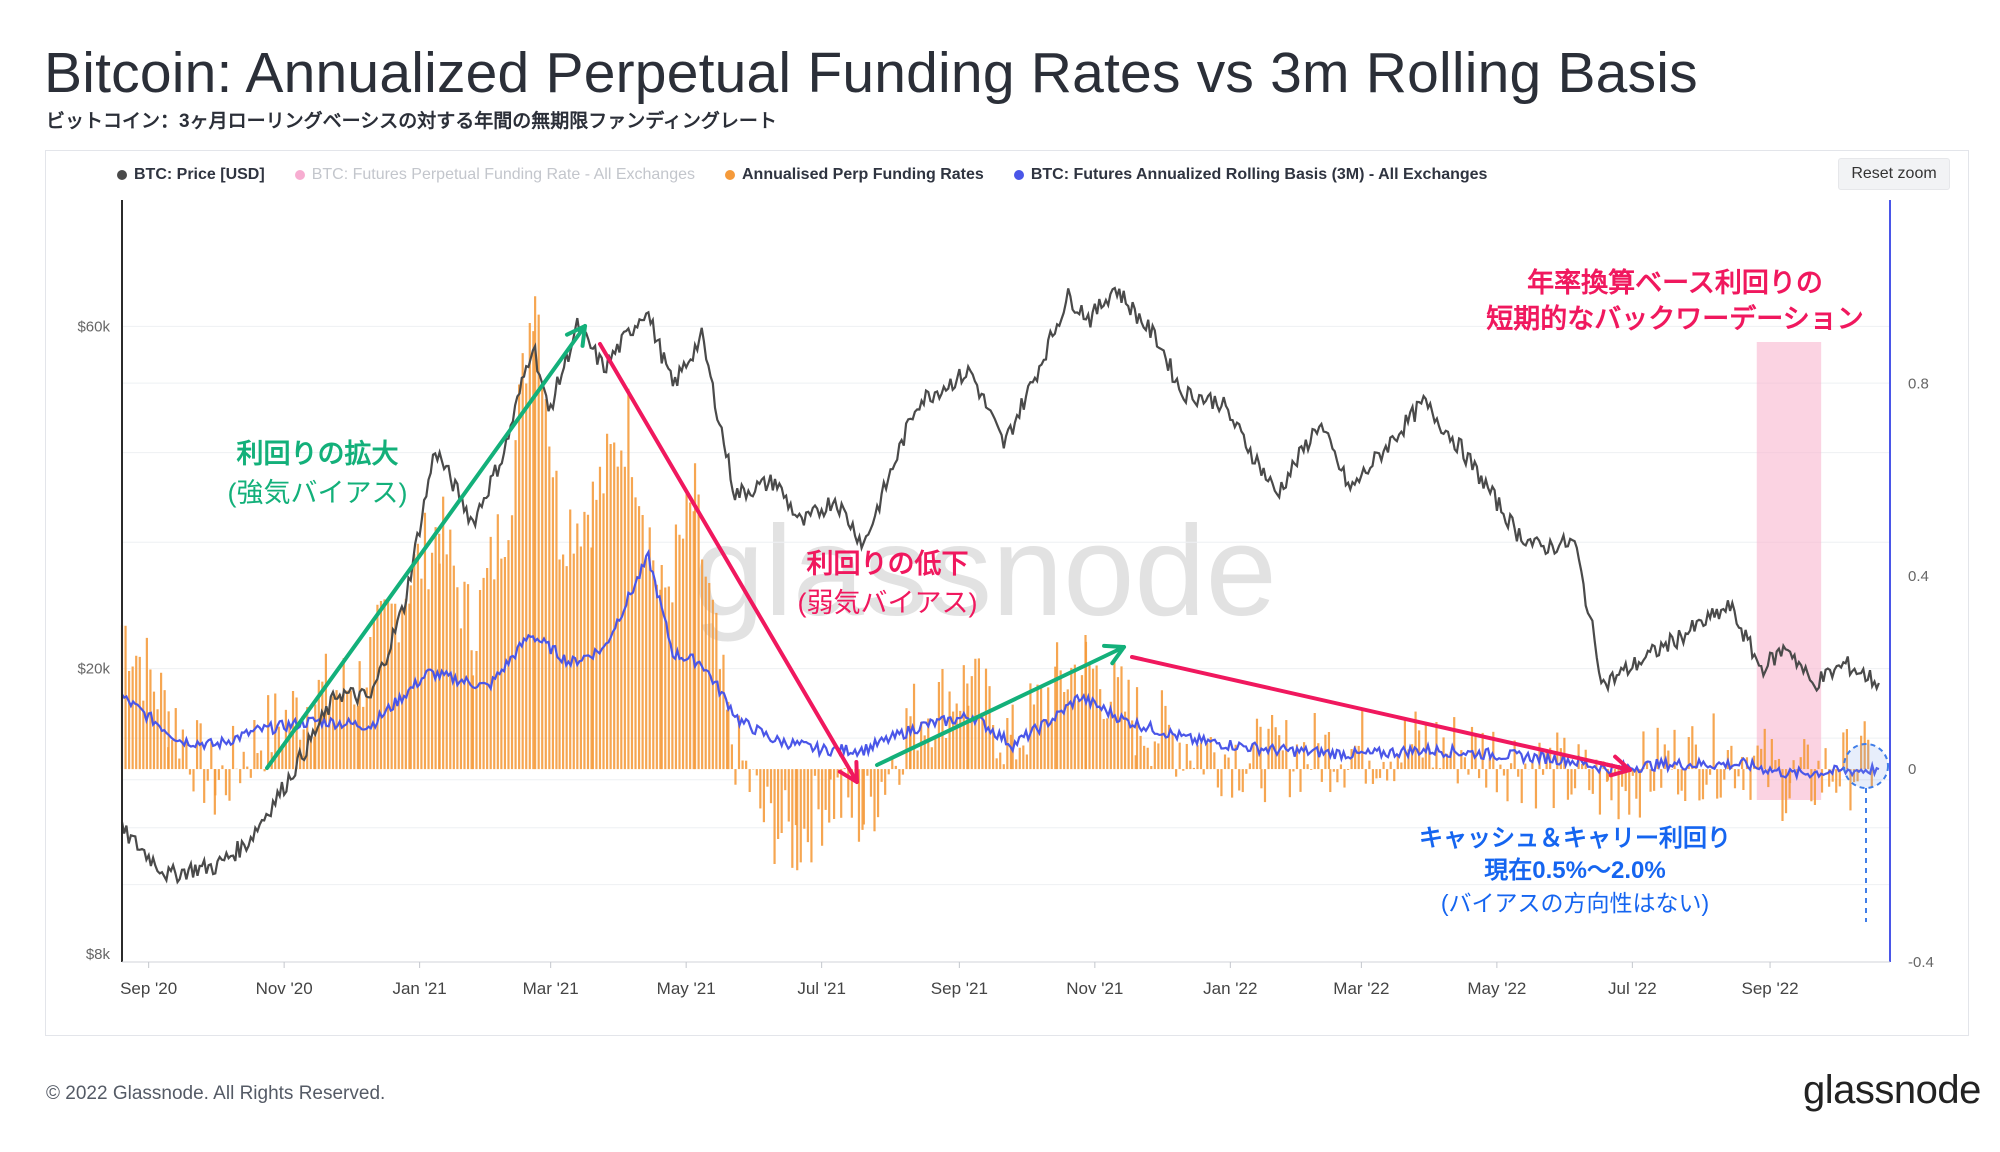 This screenshot has height=1152, width=2000. I want to click on x-tick-label: Jan '22, so click(1230, 988).